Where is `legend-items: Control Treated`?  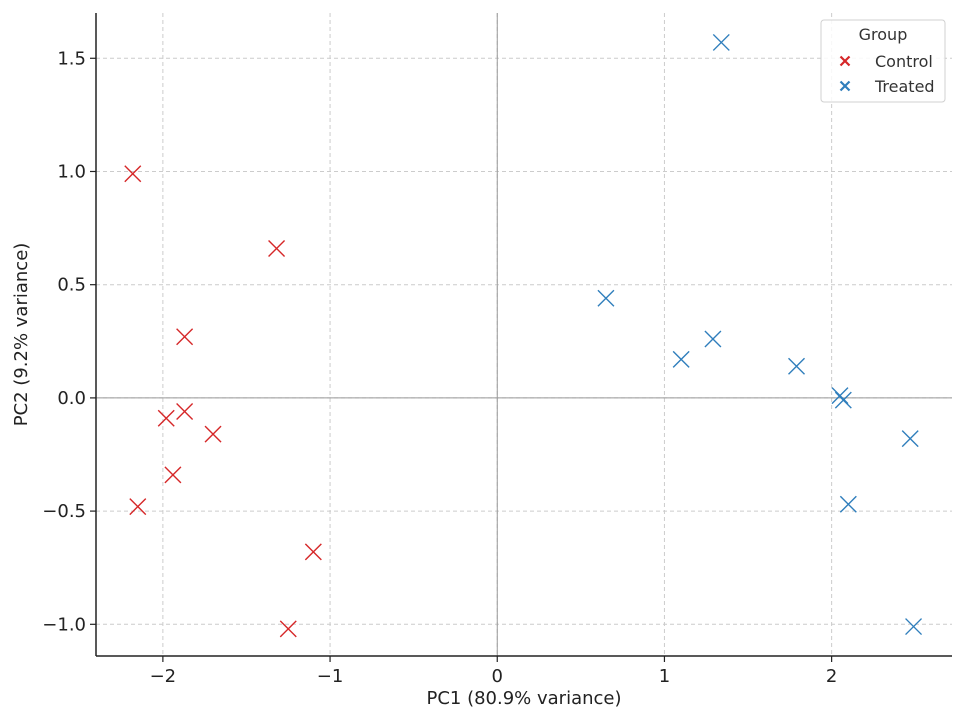 legend-items: Control Treated is located at coordinates (887, 74).